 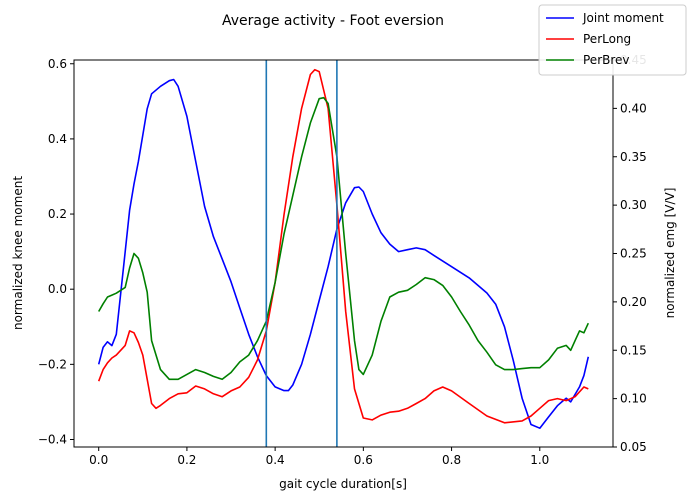 I want to click on legend-box, so click(x=612, y=40).